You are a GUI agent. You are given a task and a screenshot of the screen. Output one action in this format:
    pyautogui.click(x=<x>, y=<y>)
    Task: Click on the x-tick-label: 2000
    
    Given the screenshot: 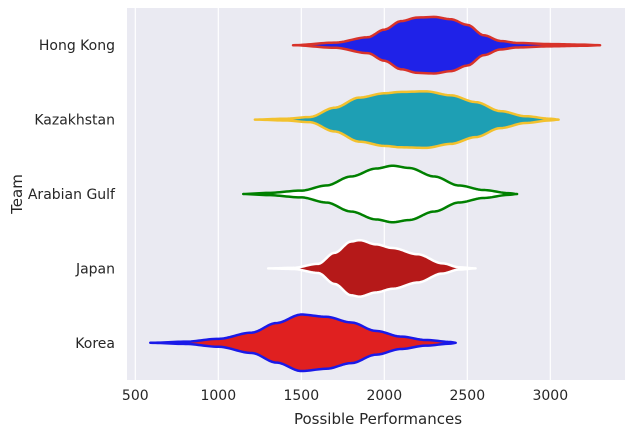 What is the action you would take?
    pyautogui.click(x=384, y=396)
    